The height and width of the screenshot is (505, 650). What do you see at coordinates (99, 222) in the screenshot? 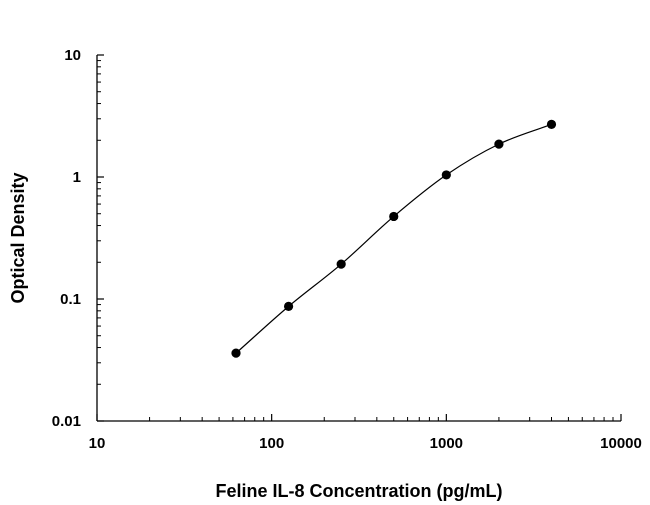
I see `y-axis-minor-ticks` at bounding box center [99, 222].